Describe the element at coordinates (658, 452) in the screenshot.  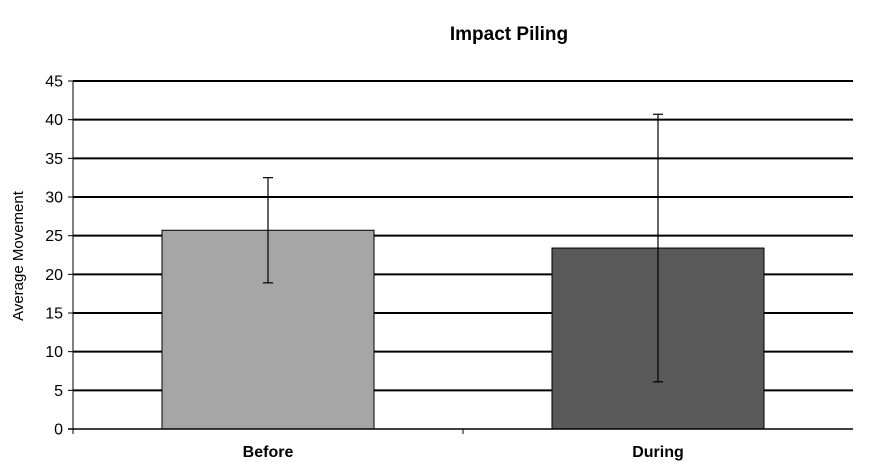
I see `x-category-label: During` at that location.